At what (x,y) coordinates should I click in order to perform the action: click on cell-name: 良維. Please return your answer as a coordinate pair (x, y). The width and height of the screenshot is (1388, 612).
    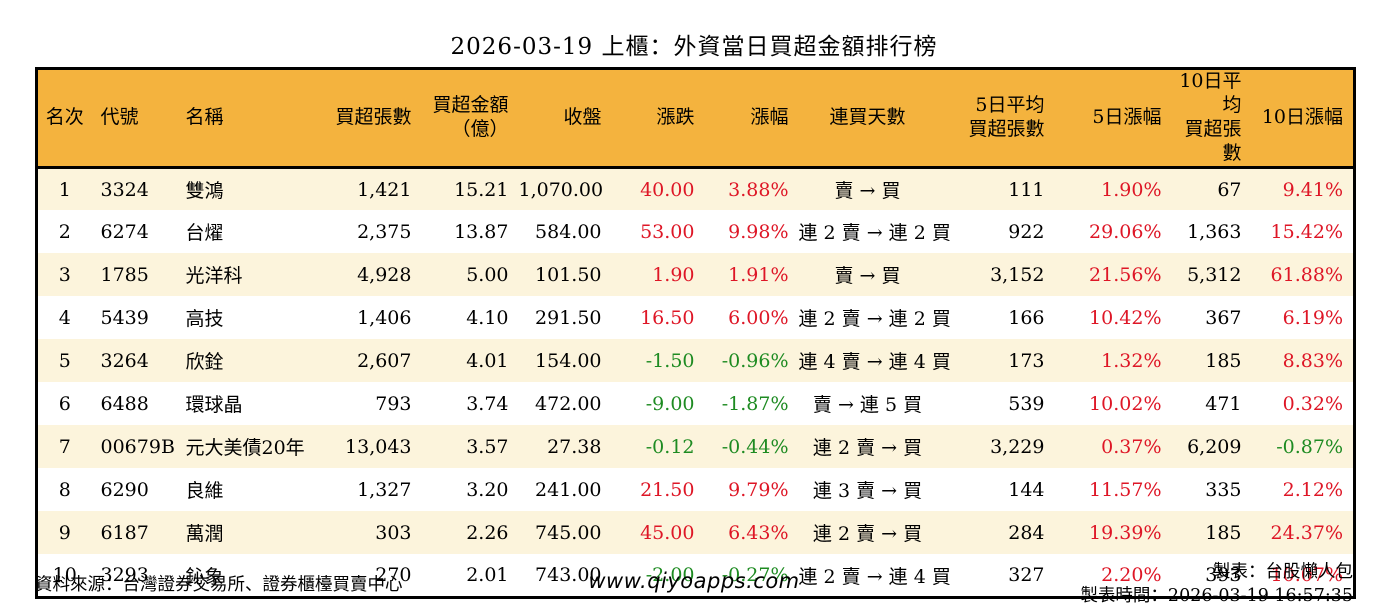
    Looking at the image, I should click on (204, 491).